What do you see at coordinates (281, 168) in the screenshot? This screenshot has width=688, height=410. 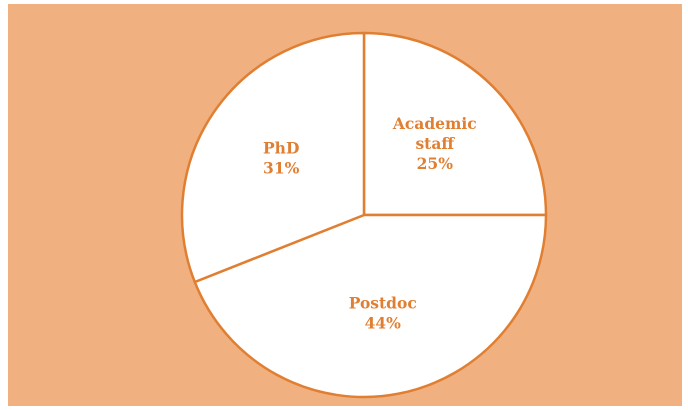 I see `slice-percent-phd: 31%` at bounding box center [281, 168].